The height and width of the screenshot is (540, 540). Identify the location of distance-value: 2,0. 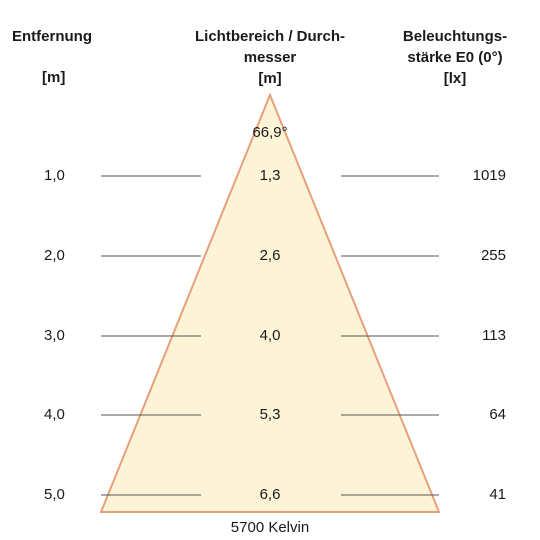
(54, 255).